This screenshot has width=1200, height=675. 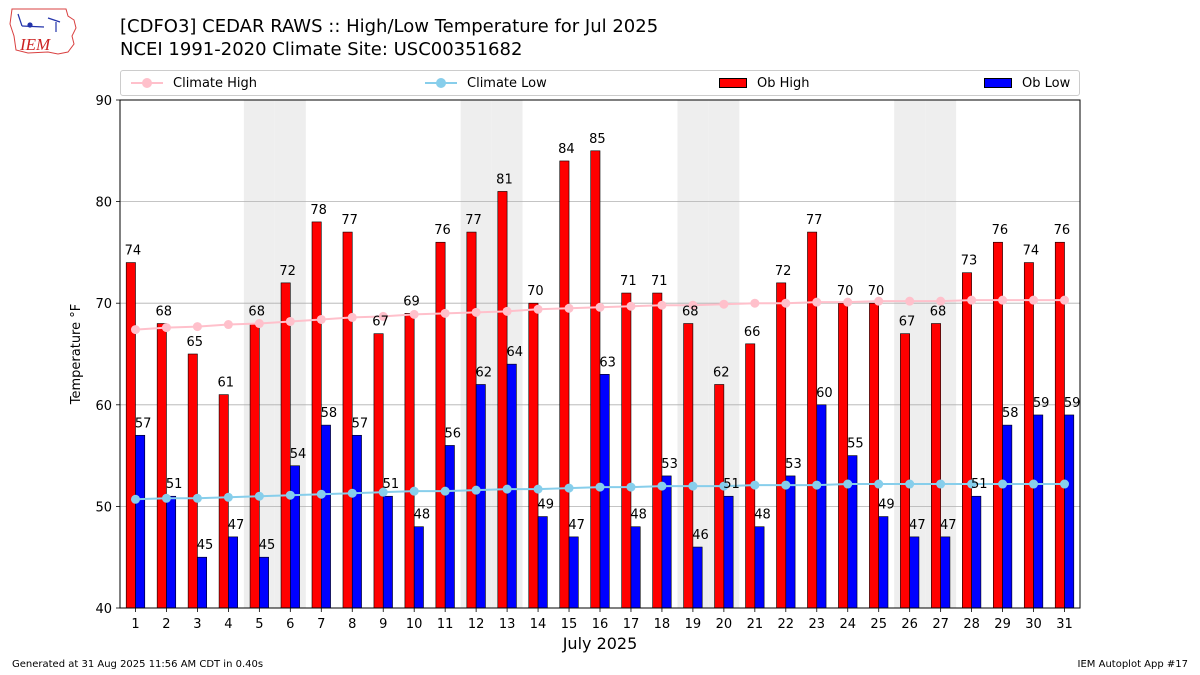 I want to click on x-tick-label-29: 29, so click(x=1002, y=624).